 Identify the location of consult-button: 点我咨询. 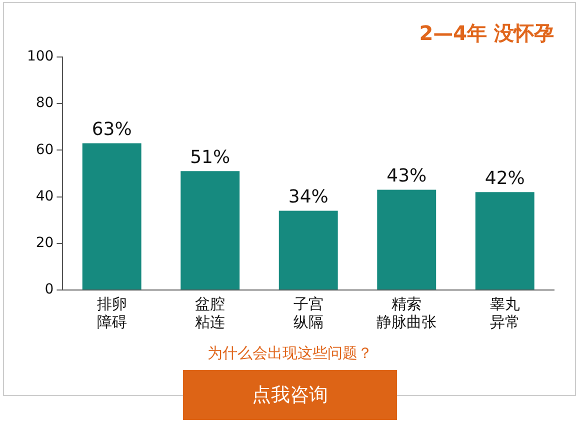
(290, 395).